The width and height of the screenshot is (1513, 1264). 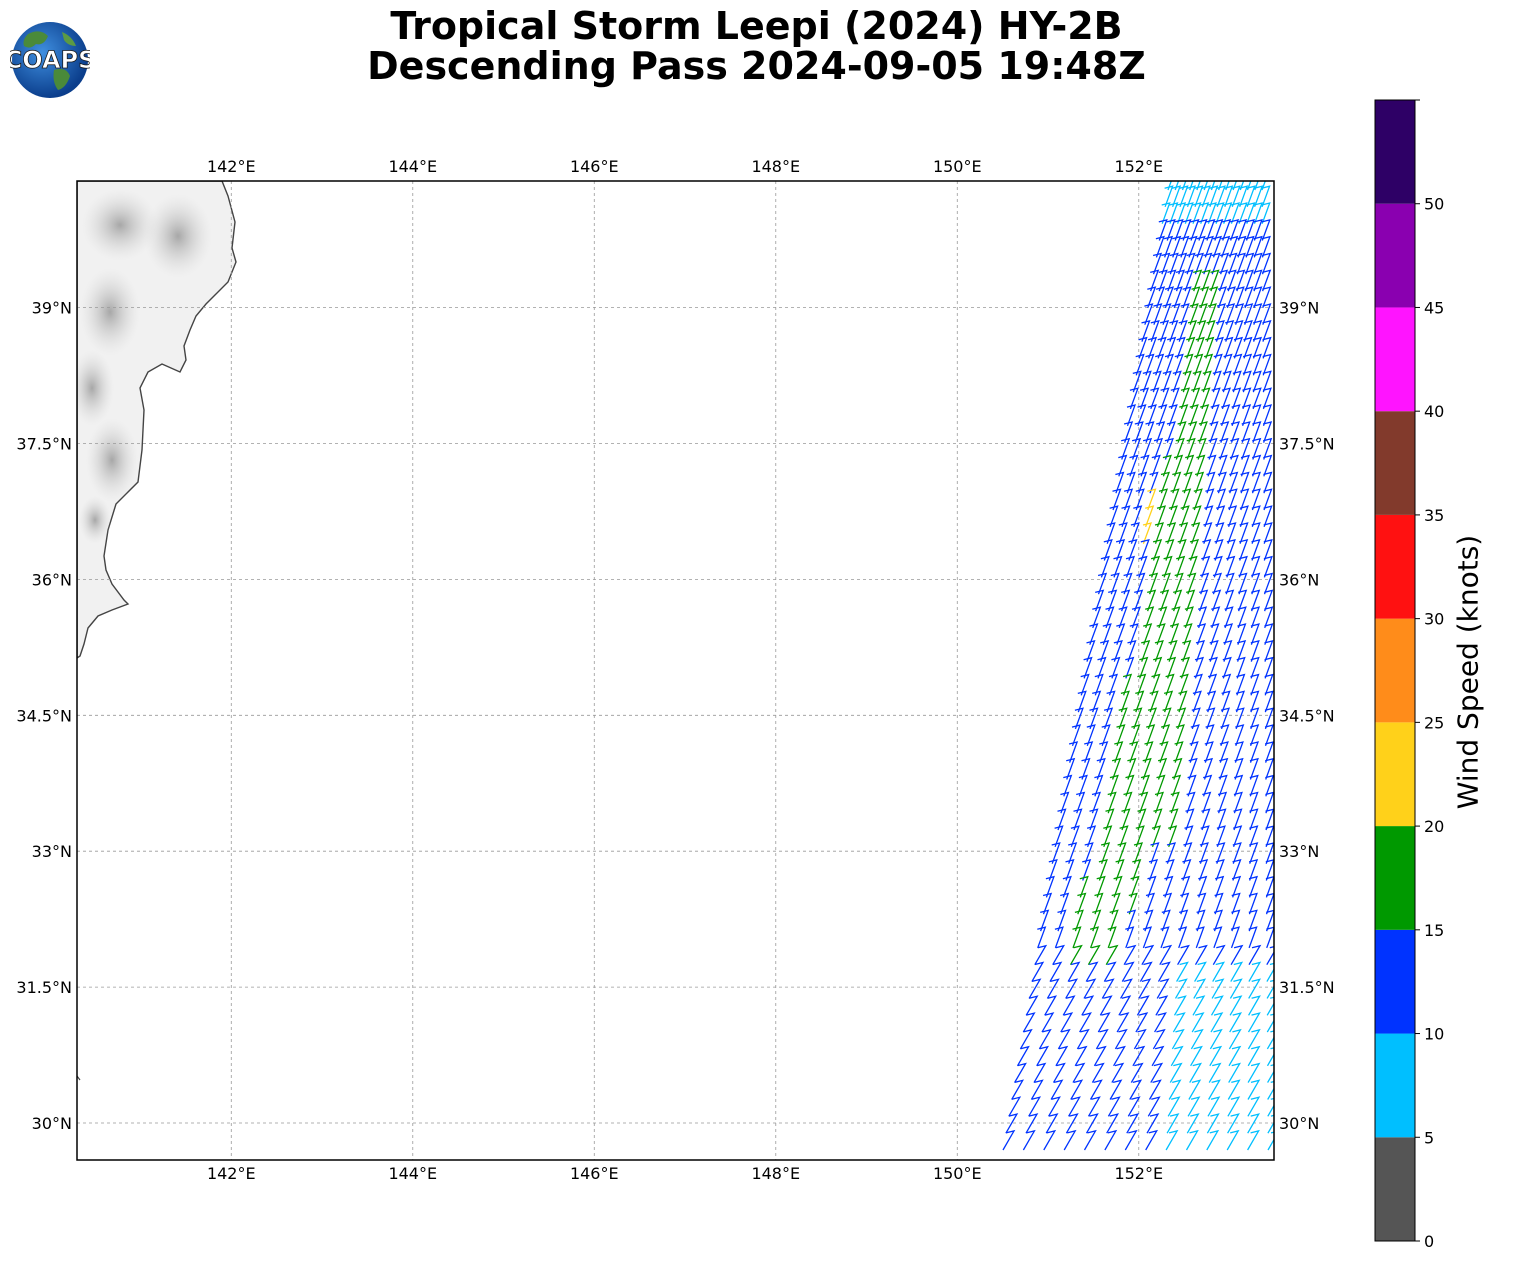 What do you see at coordinates (1434, 307) in the screenshot?
I see `colorbar-tick-label: 45` at bounding box center [1434, 307].